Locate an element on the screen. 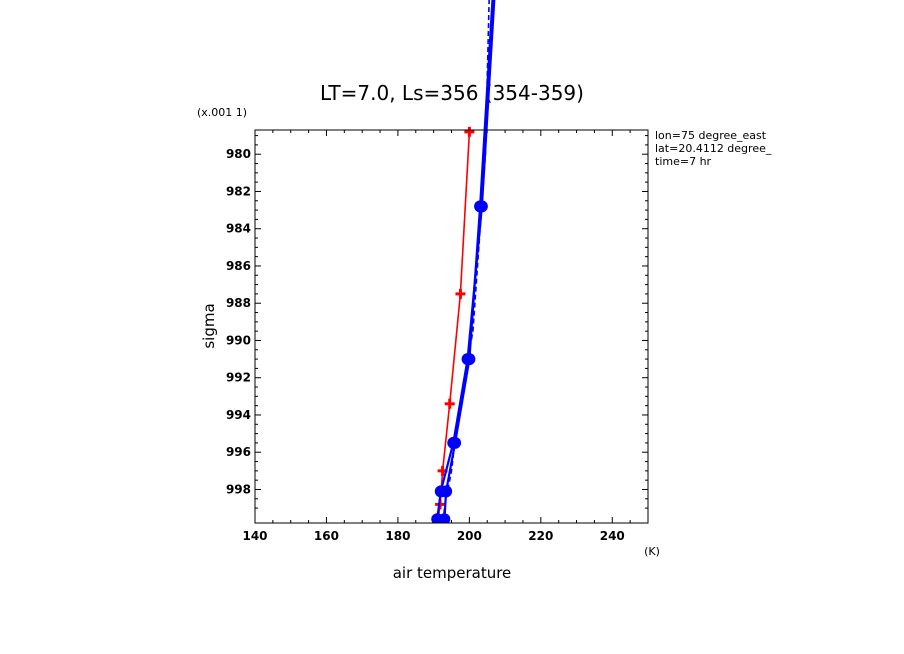  y-unit-label: (x.001 1) is located at coordinates (222, 112).